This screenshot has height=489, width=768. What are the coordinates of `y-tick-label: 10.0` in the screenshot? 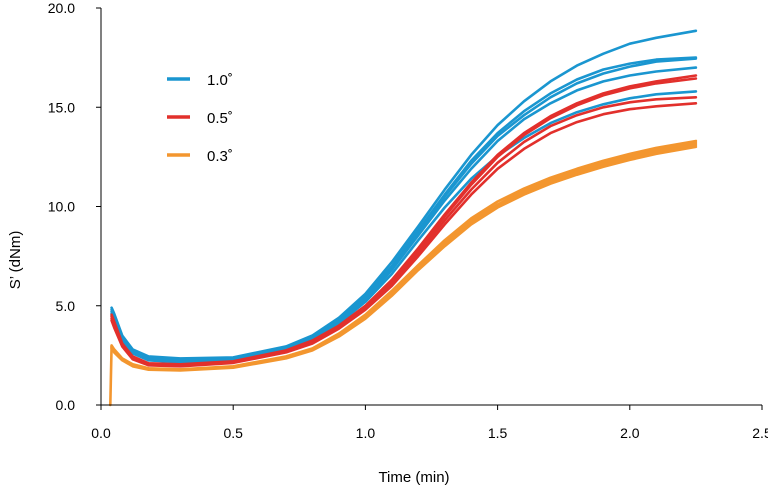 It's located at (61, 207).